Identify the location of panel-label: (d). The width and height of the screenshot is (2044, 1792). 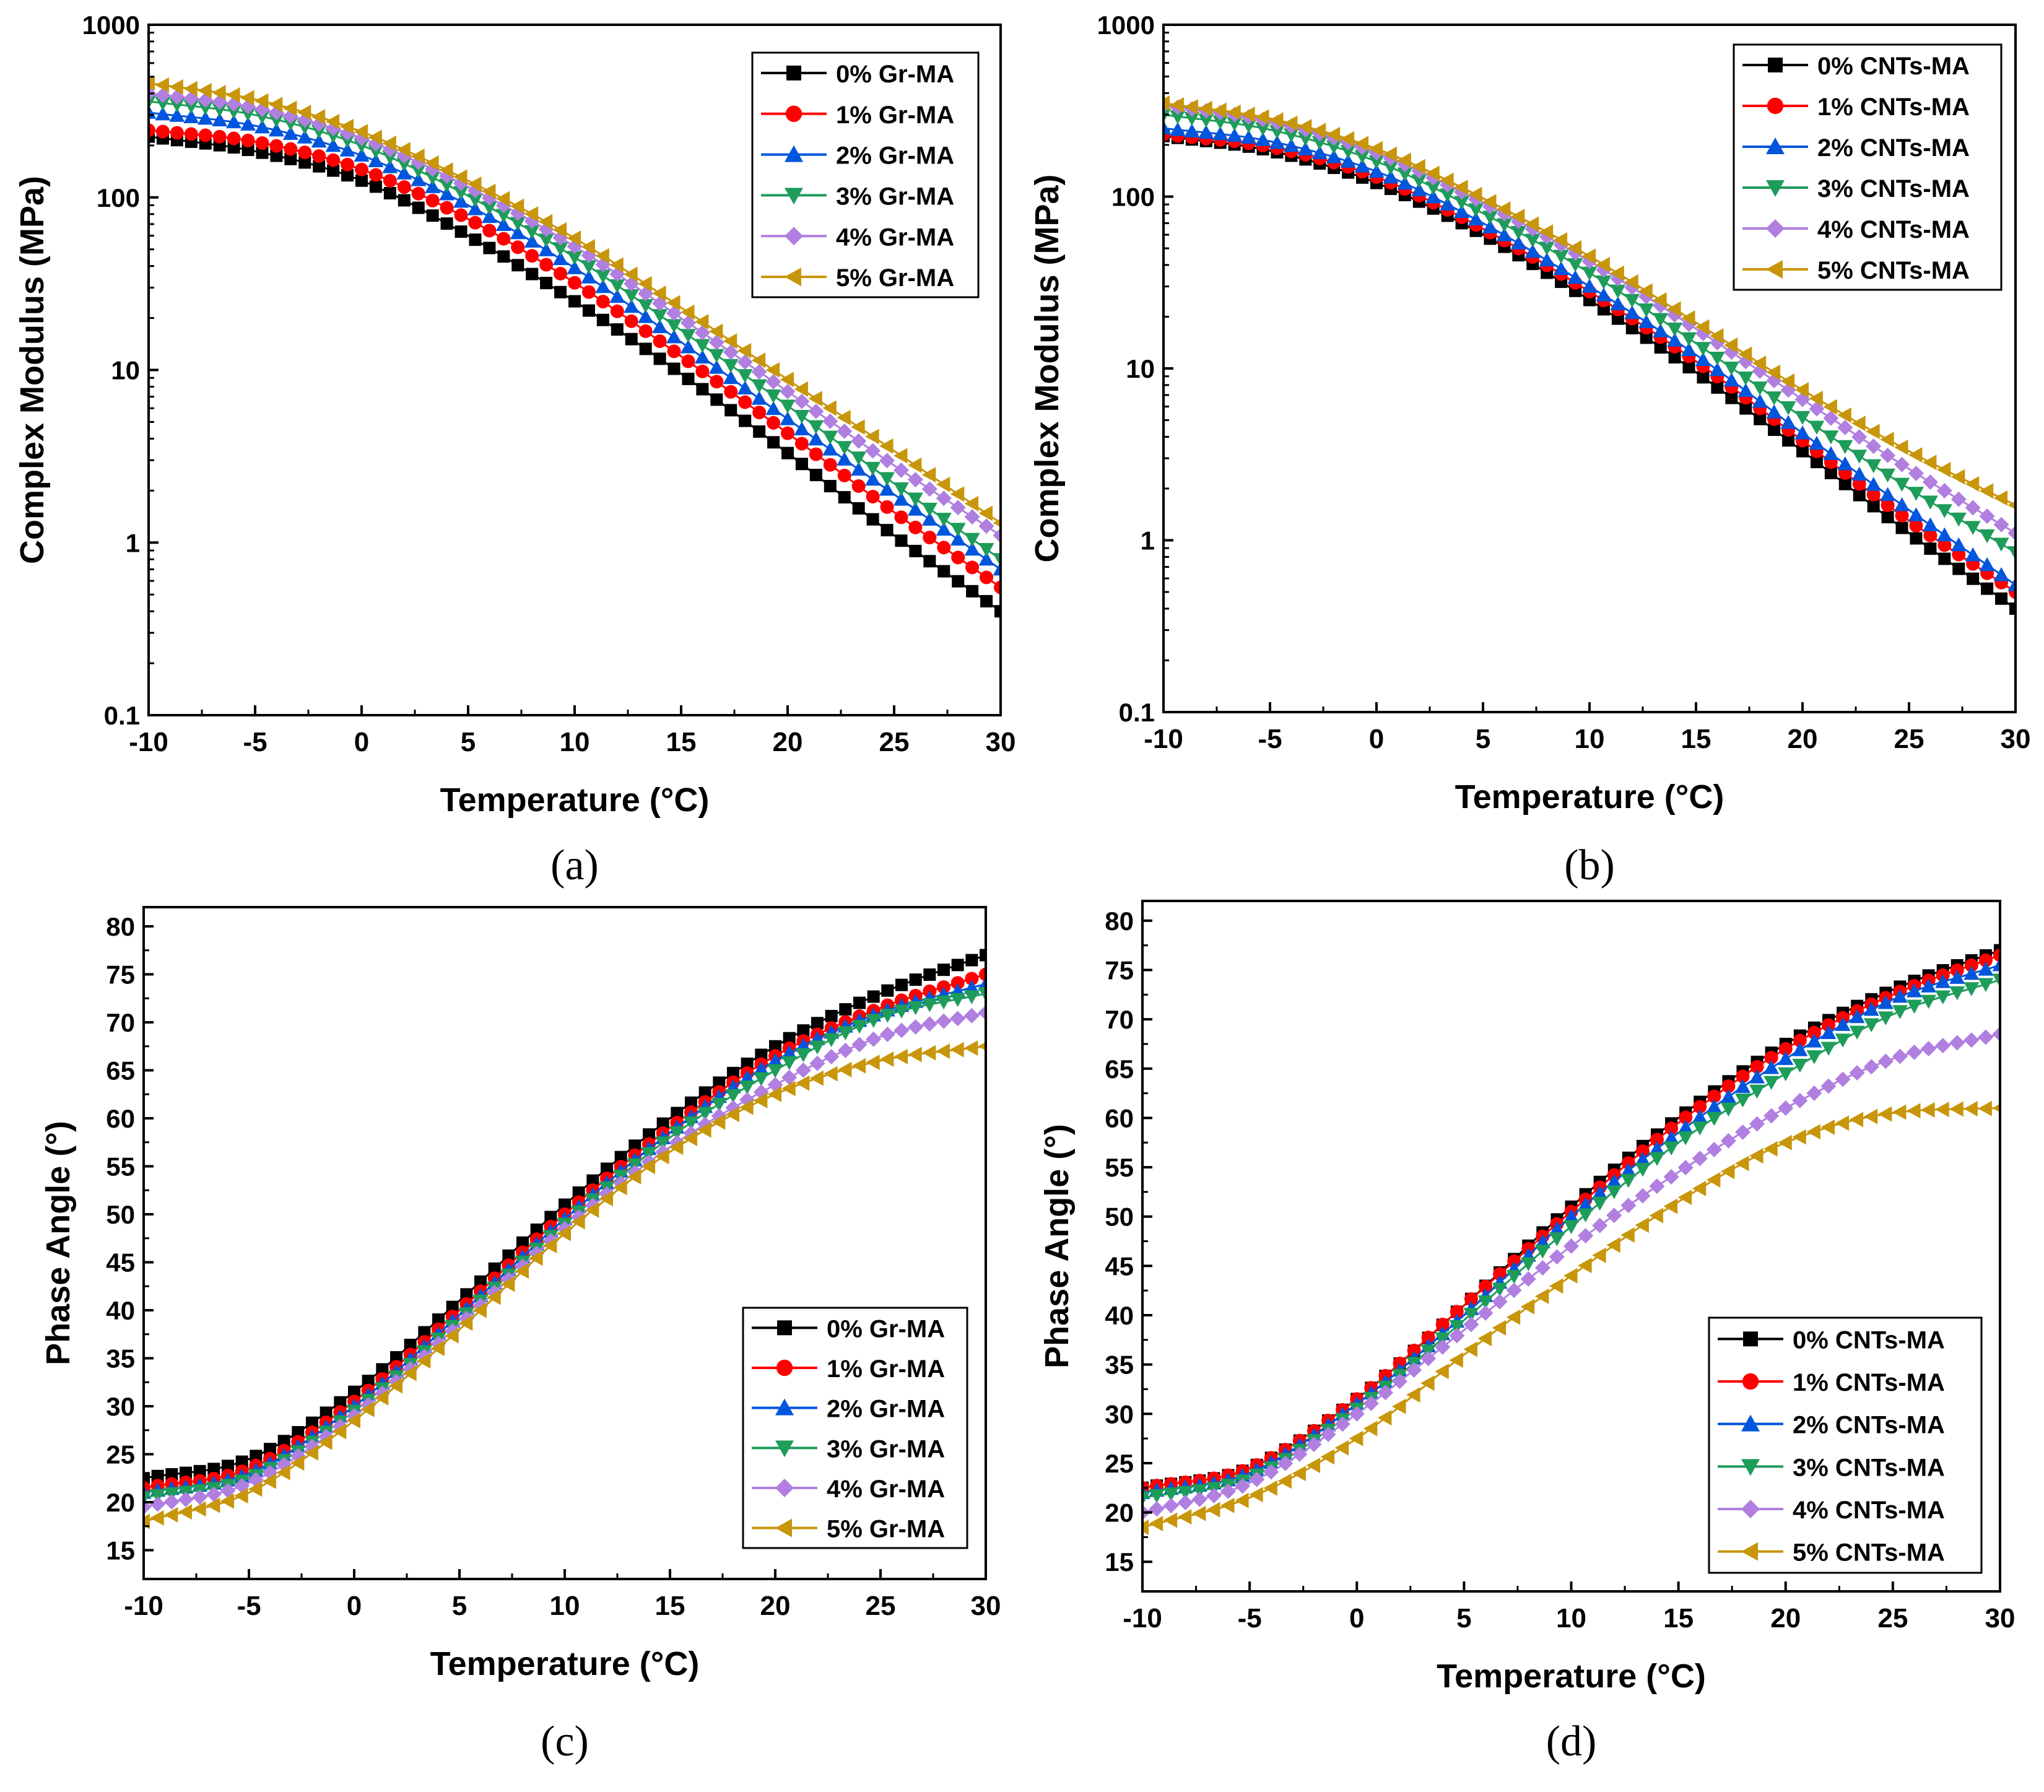
(1572, 1742).